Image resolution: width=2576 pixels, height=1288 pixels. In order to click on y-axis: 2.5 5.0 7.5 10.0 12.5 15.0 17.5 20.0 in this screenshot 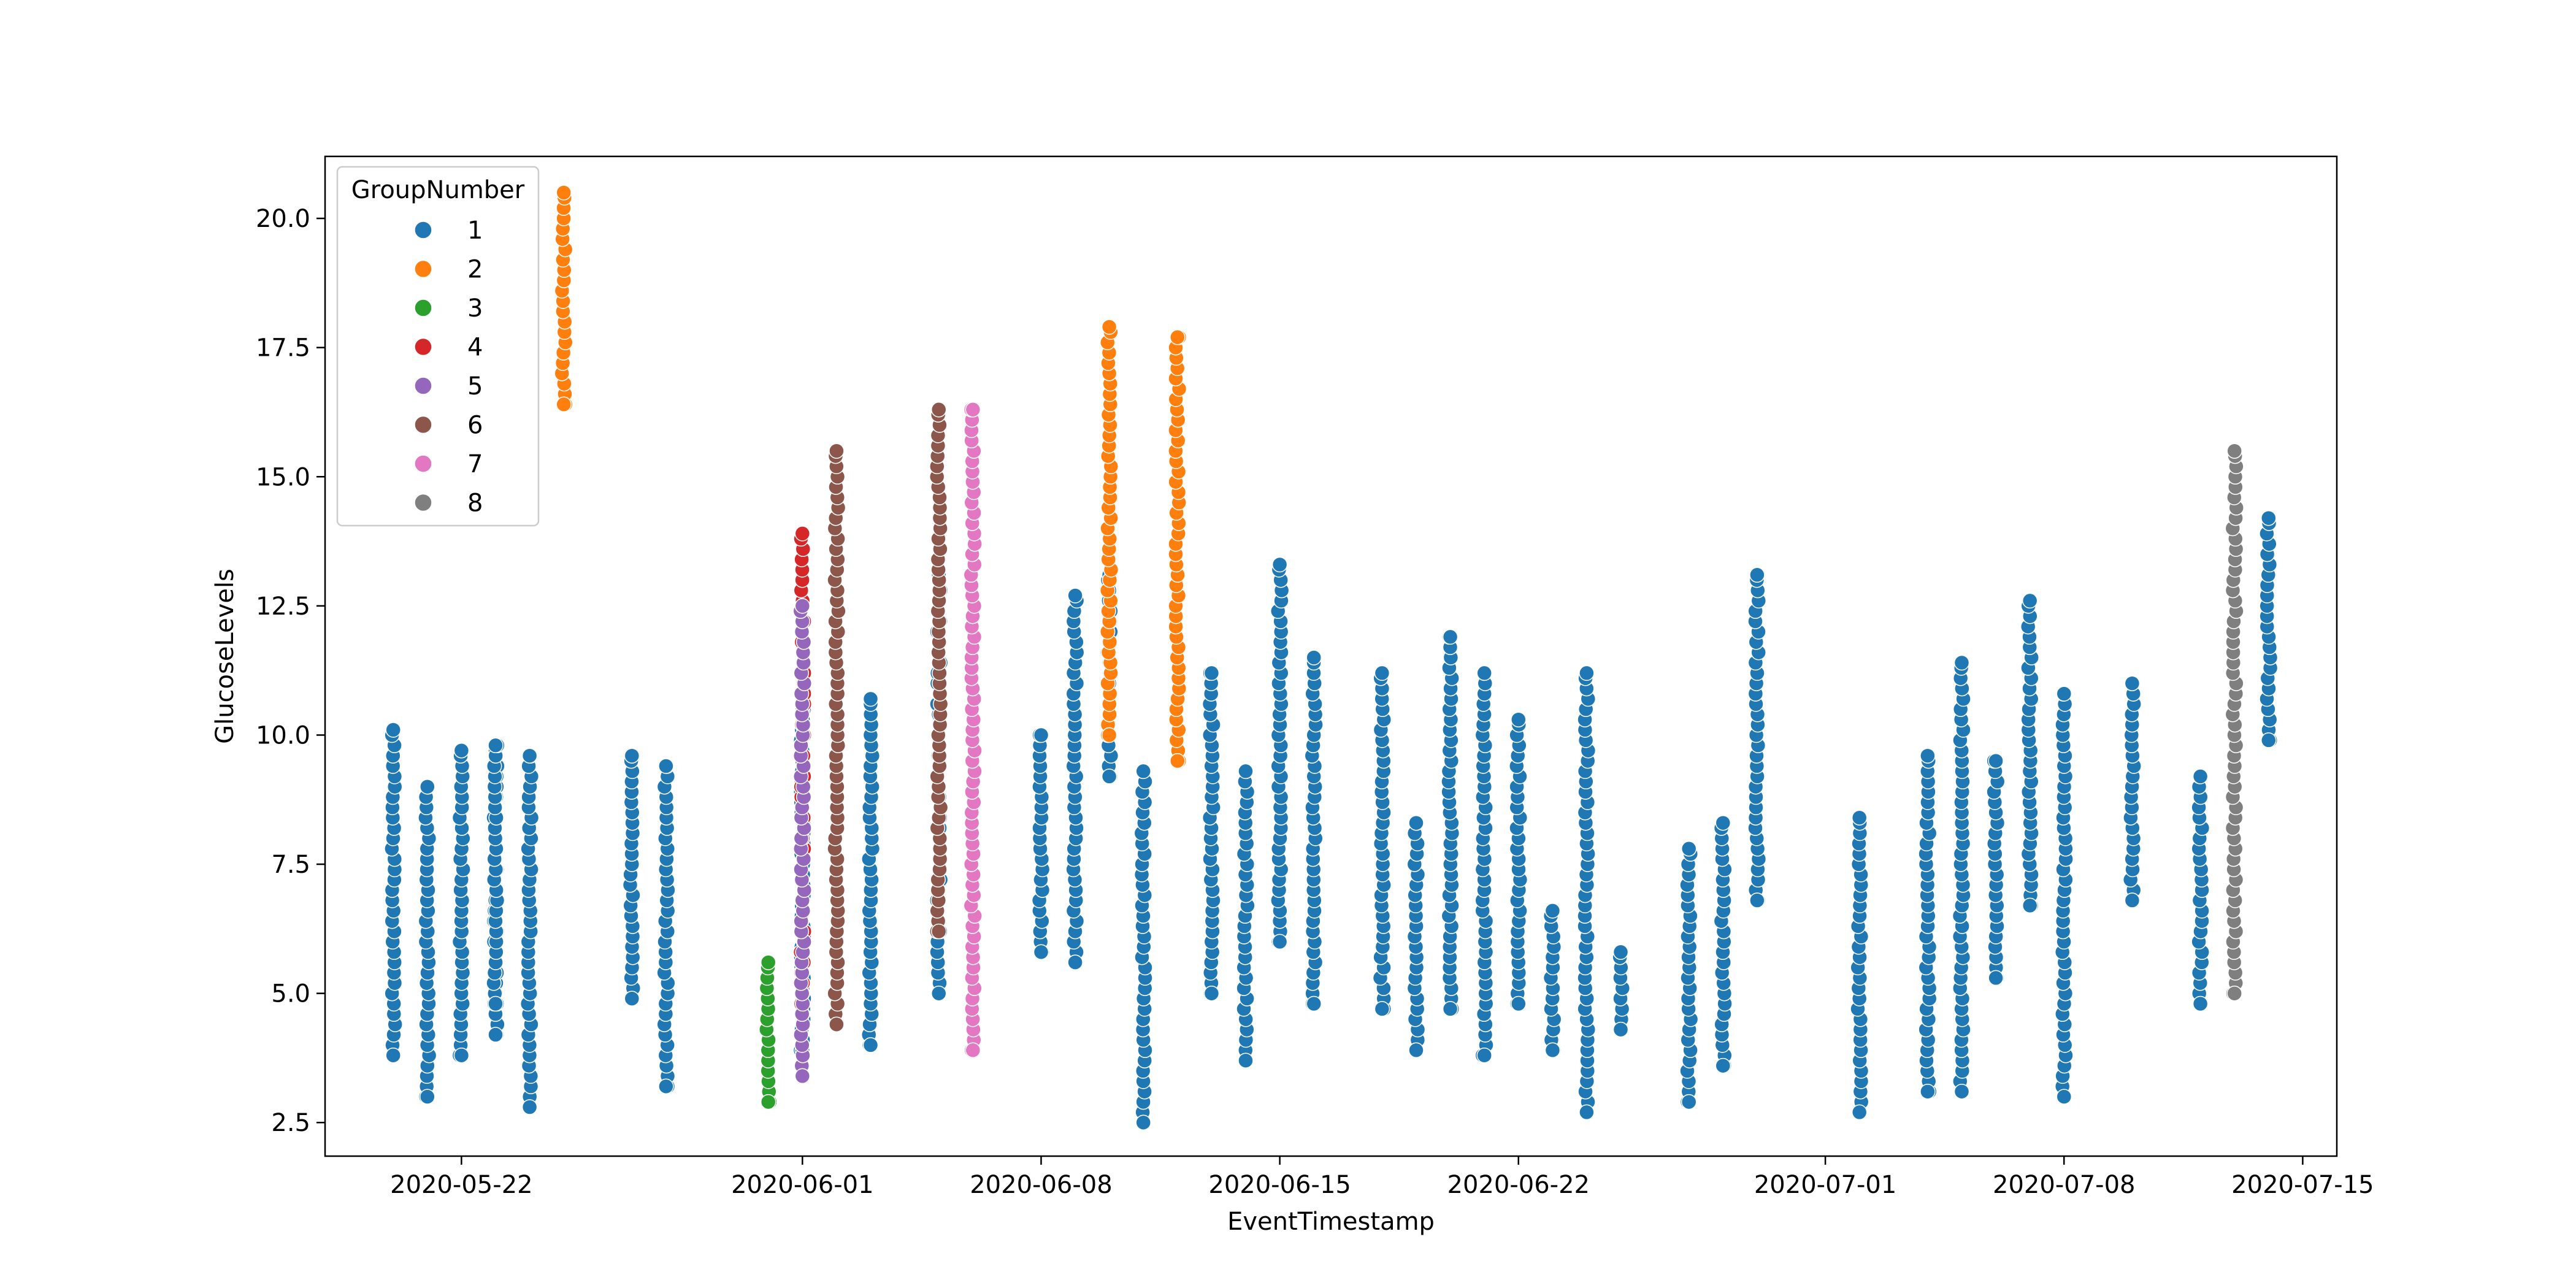, I will do `click(290, 671)`.